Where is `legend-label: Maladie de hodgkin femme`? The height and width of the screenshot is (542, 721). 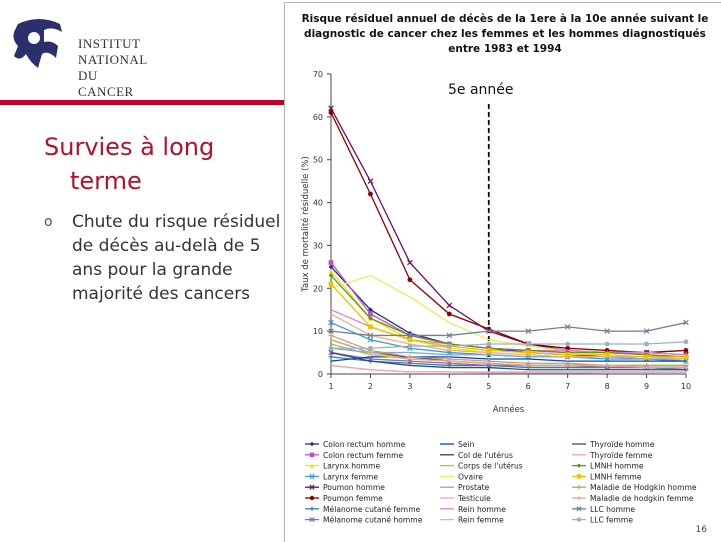
legend-label: Maladie de hodgkin femme is located at coordinates (642, 498).